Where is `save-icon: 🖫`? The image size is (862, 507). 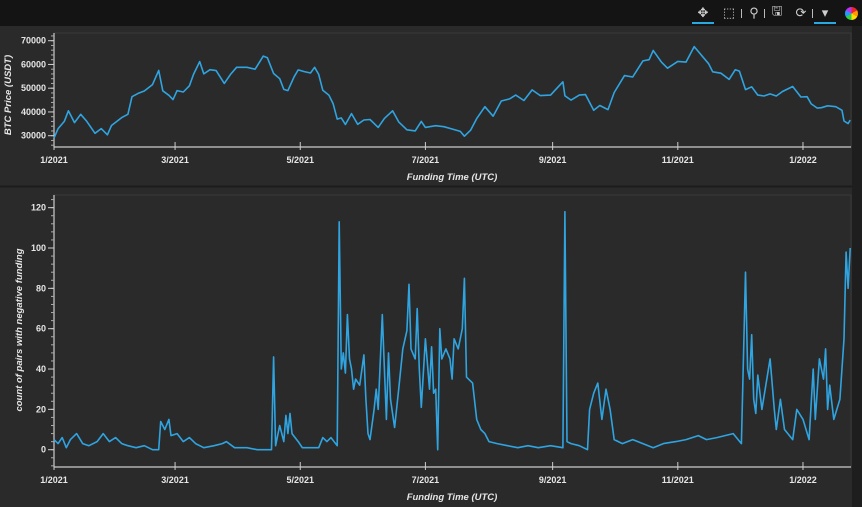
save-icon: 🖫 is located at coordinates (777, 10).